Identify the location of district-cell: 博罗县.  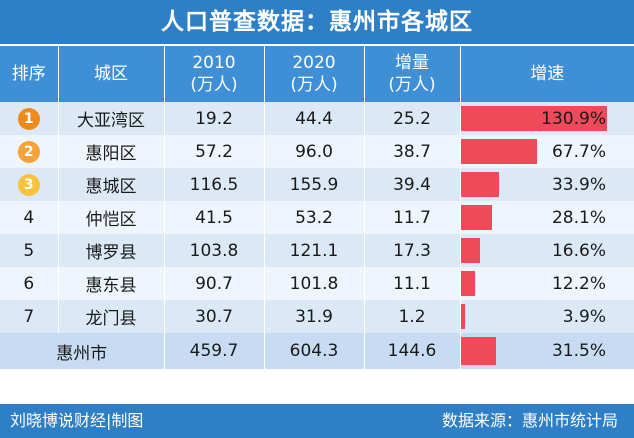
(111, 250).